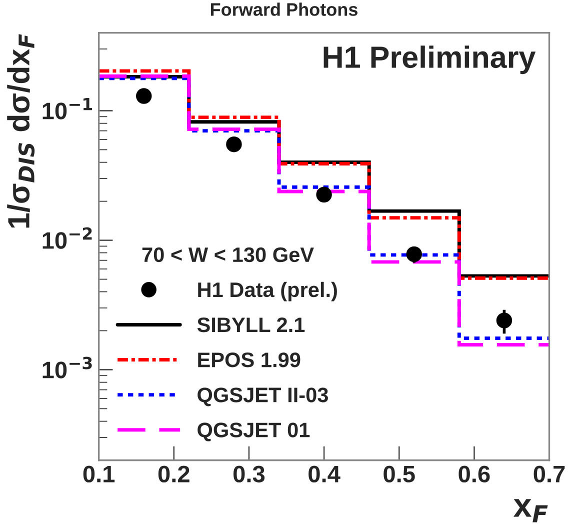 This screenshot has width=568, height=529. I want to click on y-tick-label: 10$^{−3}$, so click(67, 367).